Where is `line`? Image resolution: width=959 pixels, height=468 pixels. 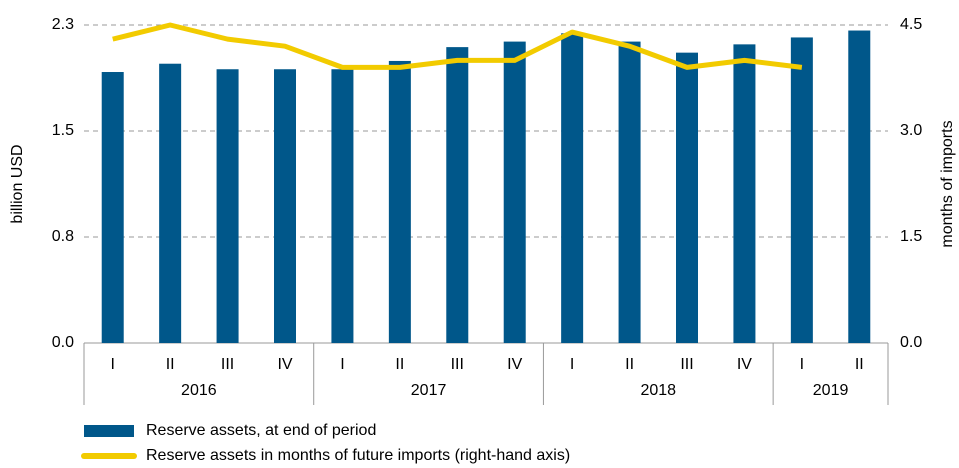 line is located at coordinates (457, 46).